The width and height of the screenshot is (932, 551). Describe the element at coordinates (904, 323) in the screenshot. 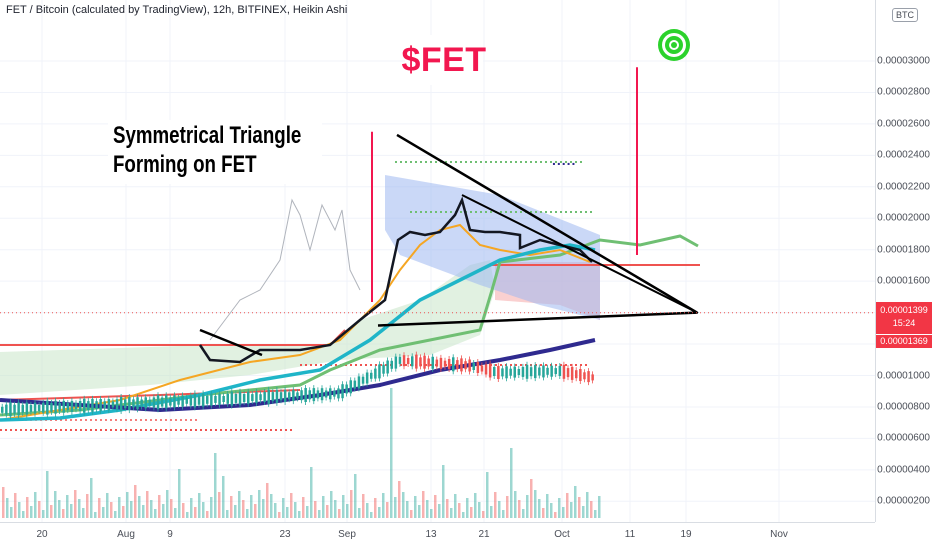

I see `countdown-value: 15:24` at that location.